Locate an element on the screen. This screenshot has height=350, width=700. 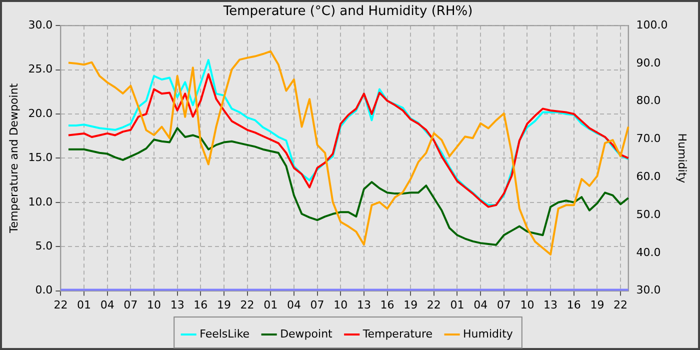
y-tick-label: 30.0 is located at coordinates (40, 25).